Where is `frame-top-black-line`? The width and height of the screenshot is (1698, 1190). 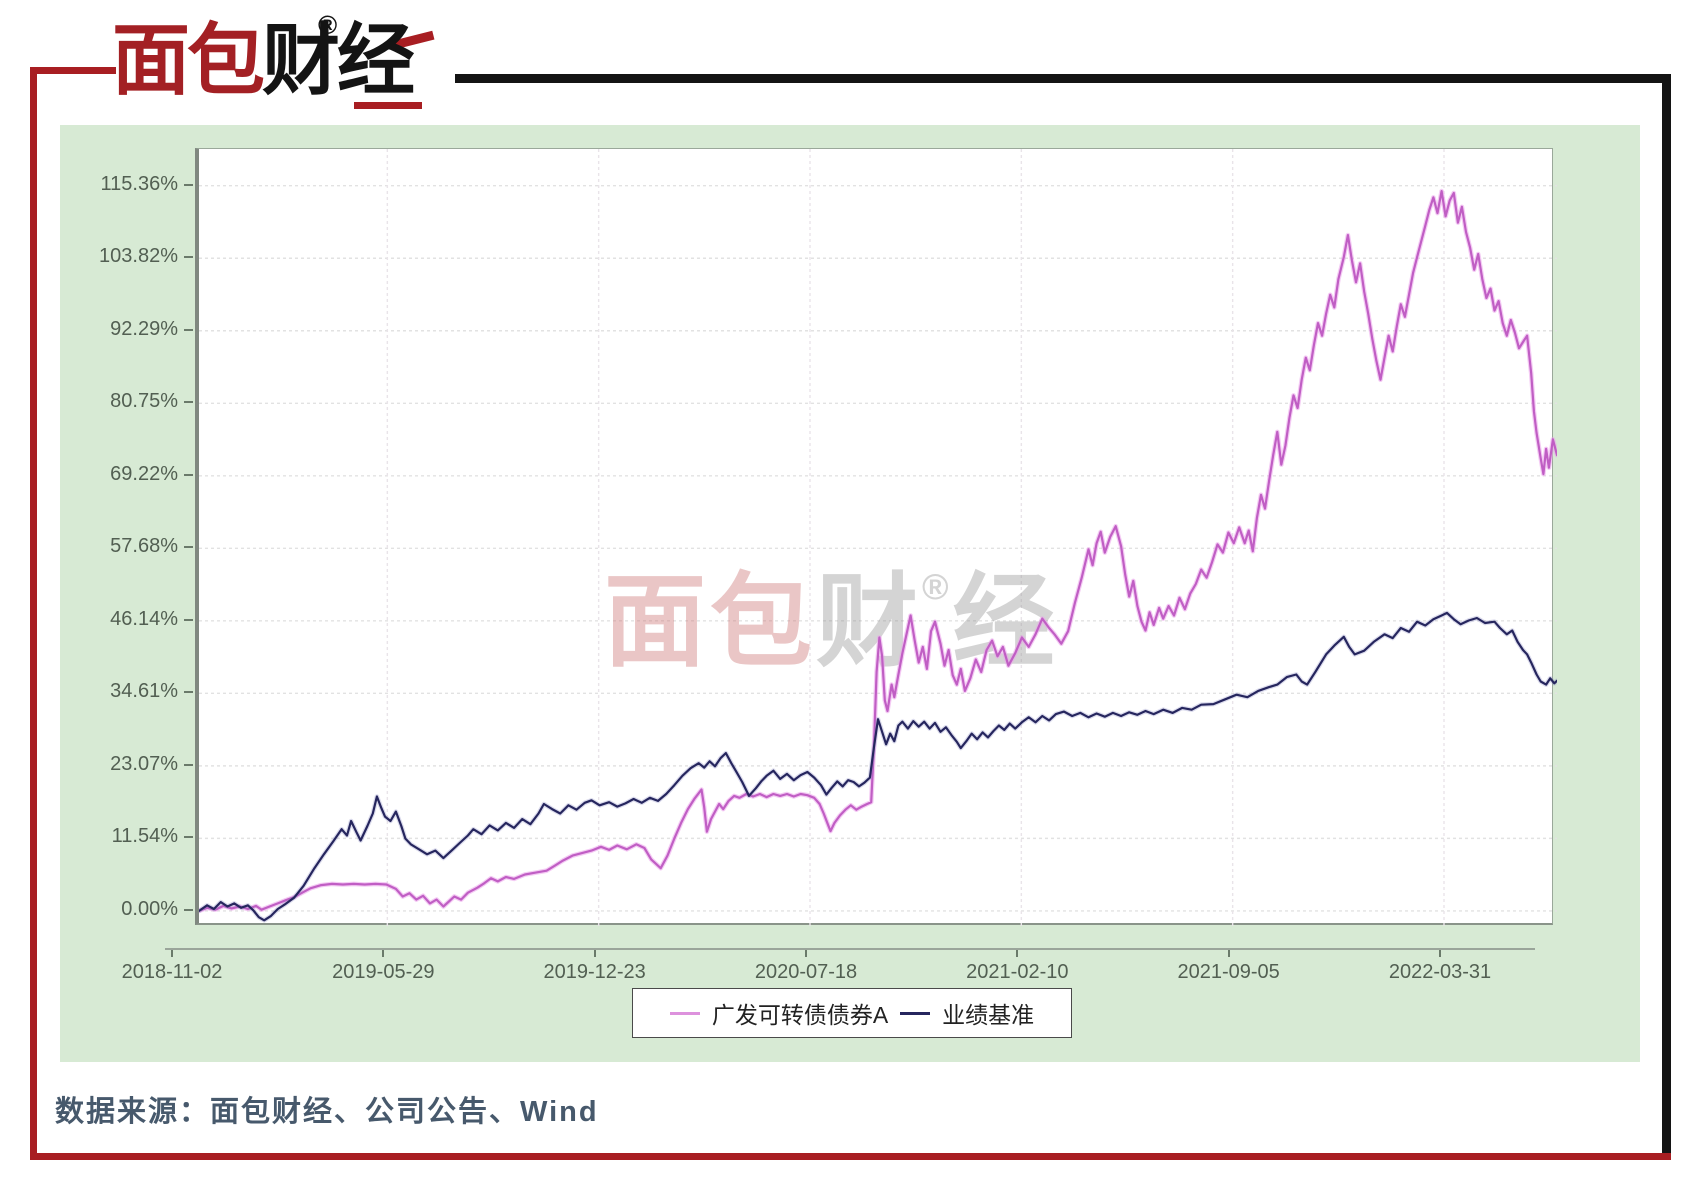
frame-top-black-line is located at coordinates (1058, 78).